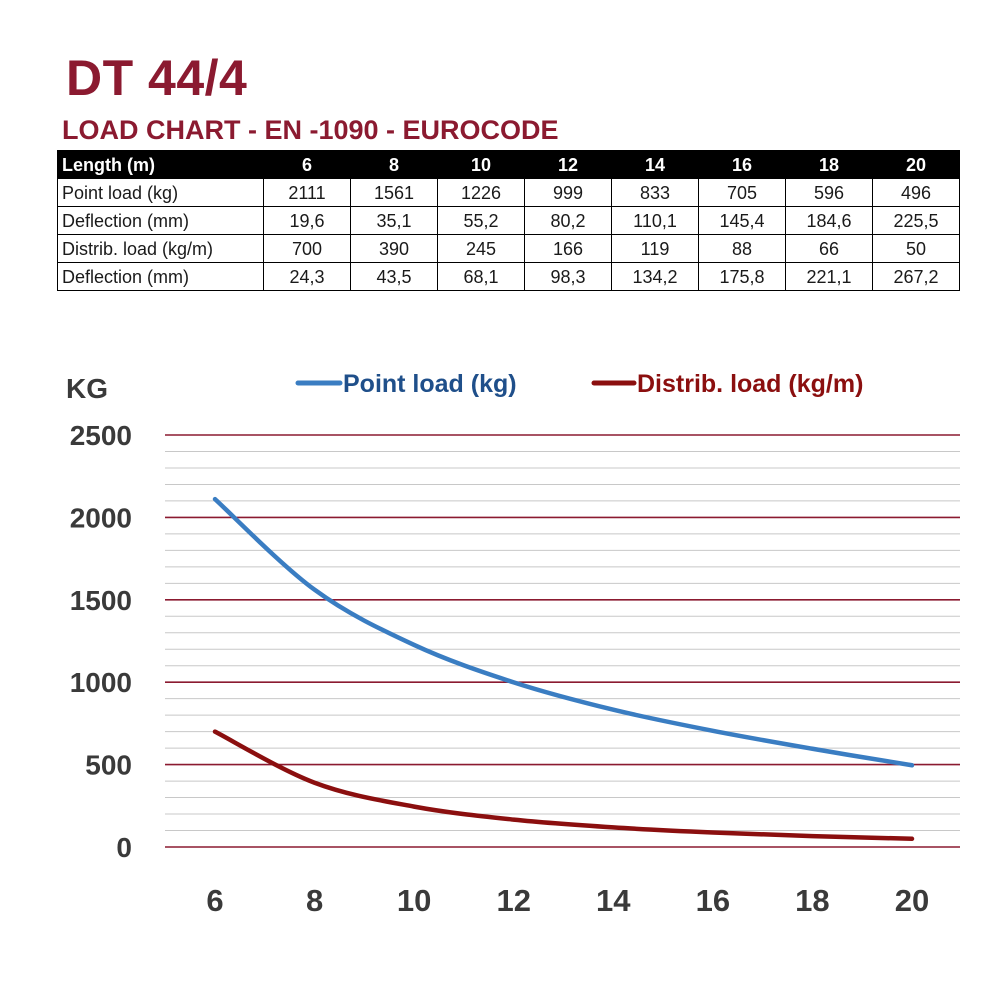  I want to click on x-tick-label: 6, so click(214, 900).